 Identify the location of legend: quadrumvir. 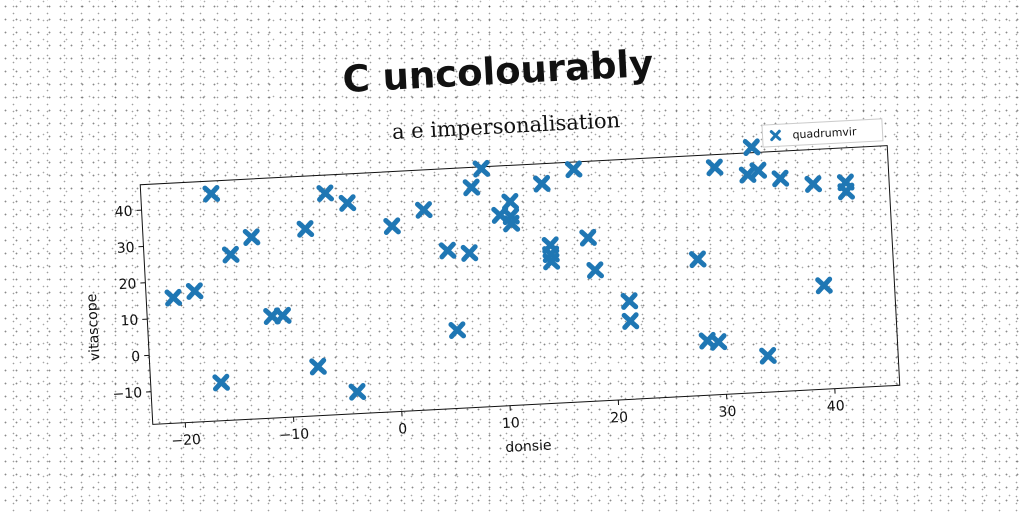
(822, 133).